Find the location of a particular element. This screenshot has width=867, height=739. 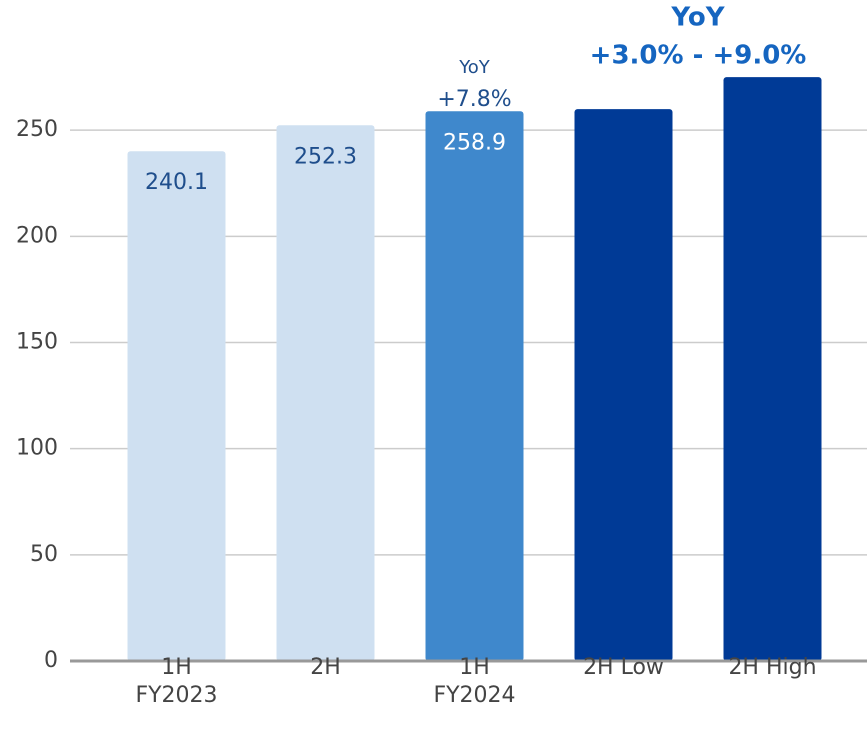

annotation: +3.0% - +9.0% is located at coordinates (698, 56).